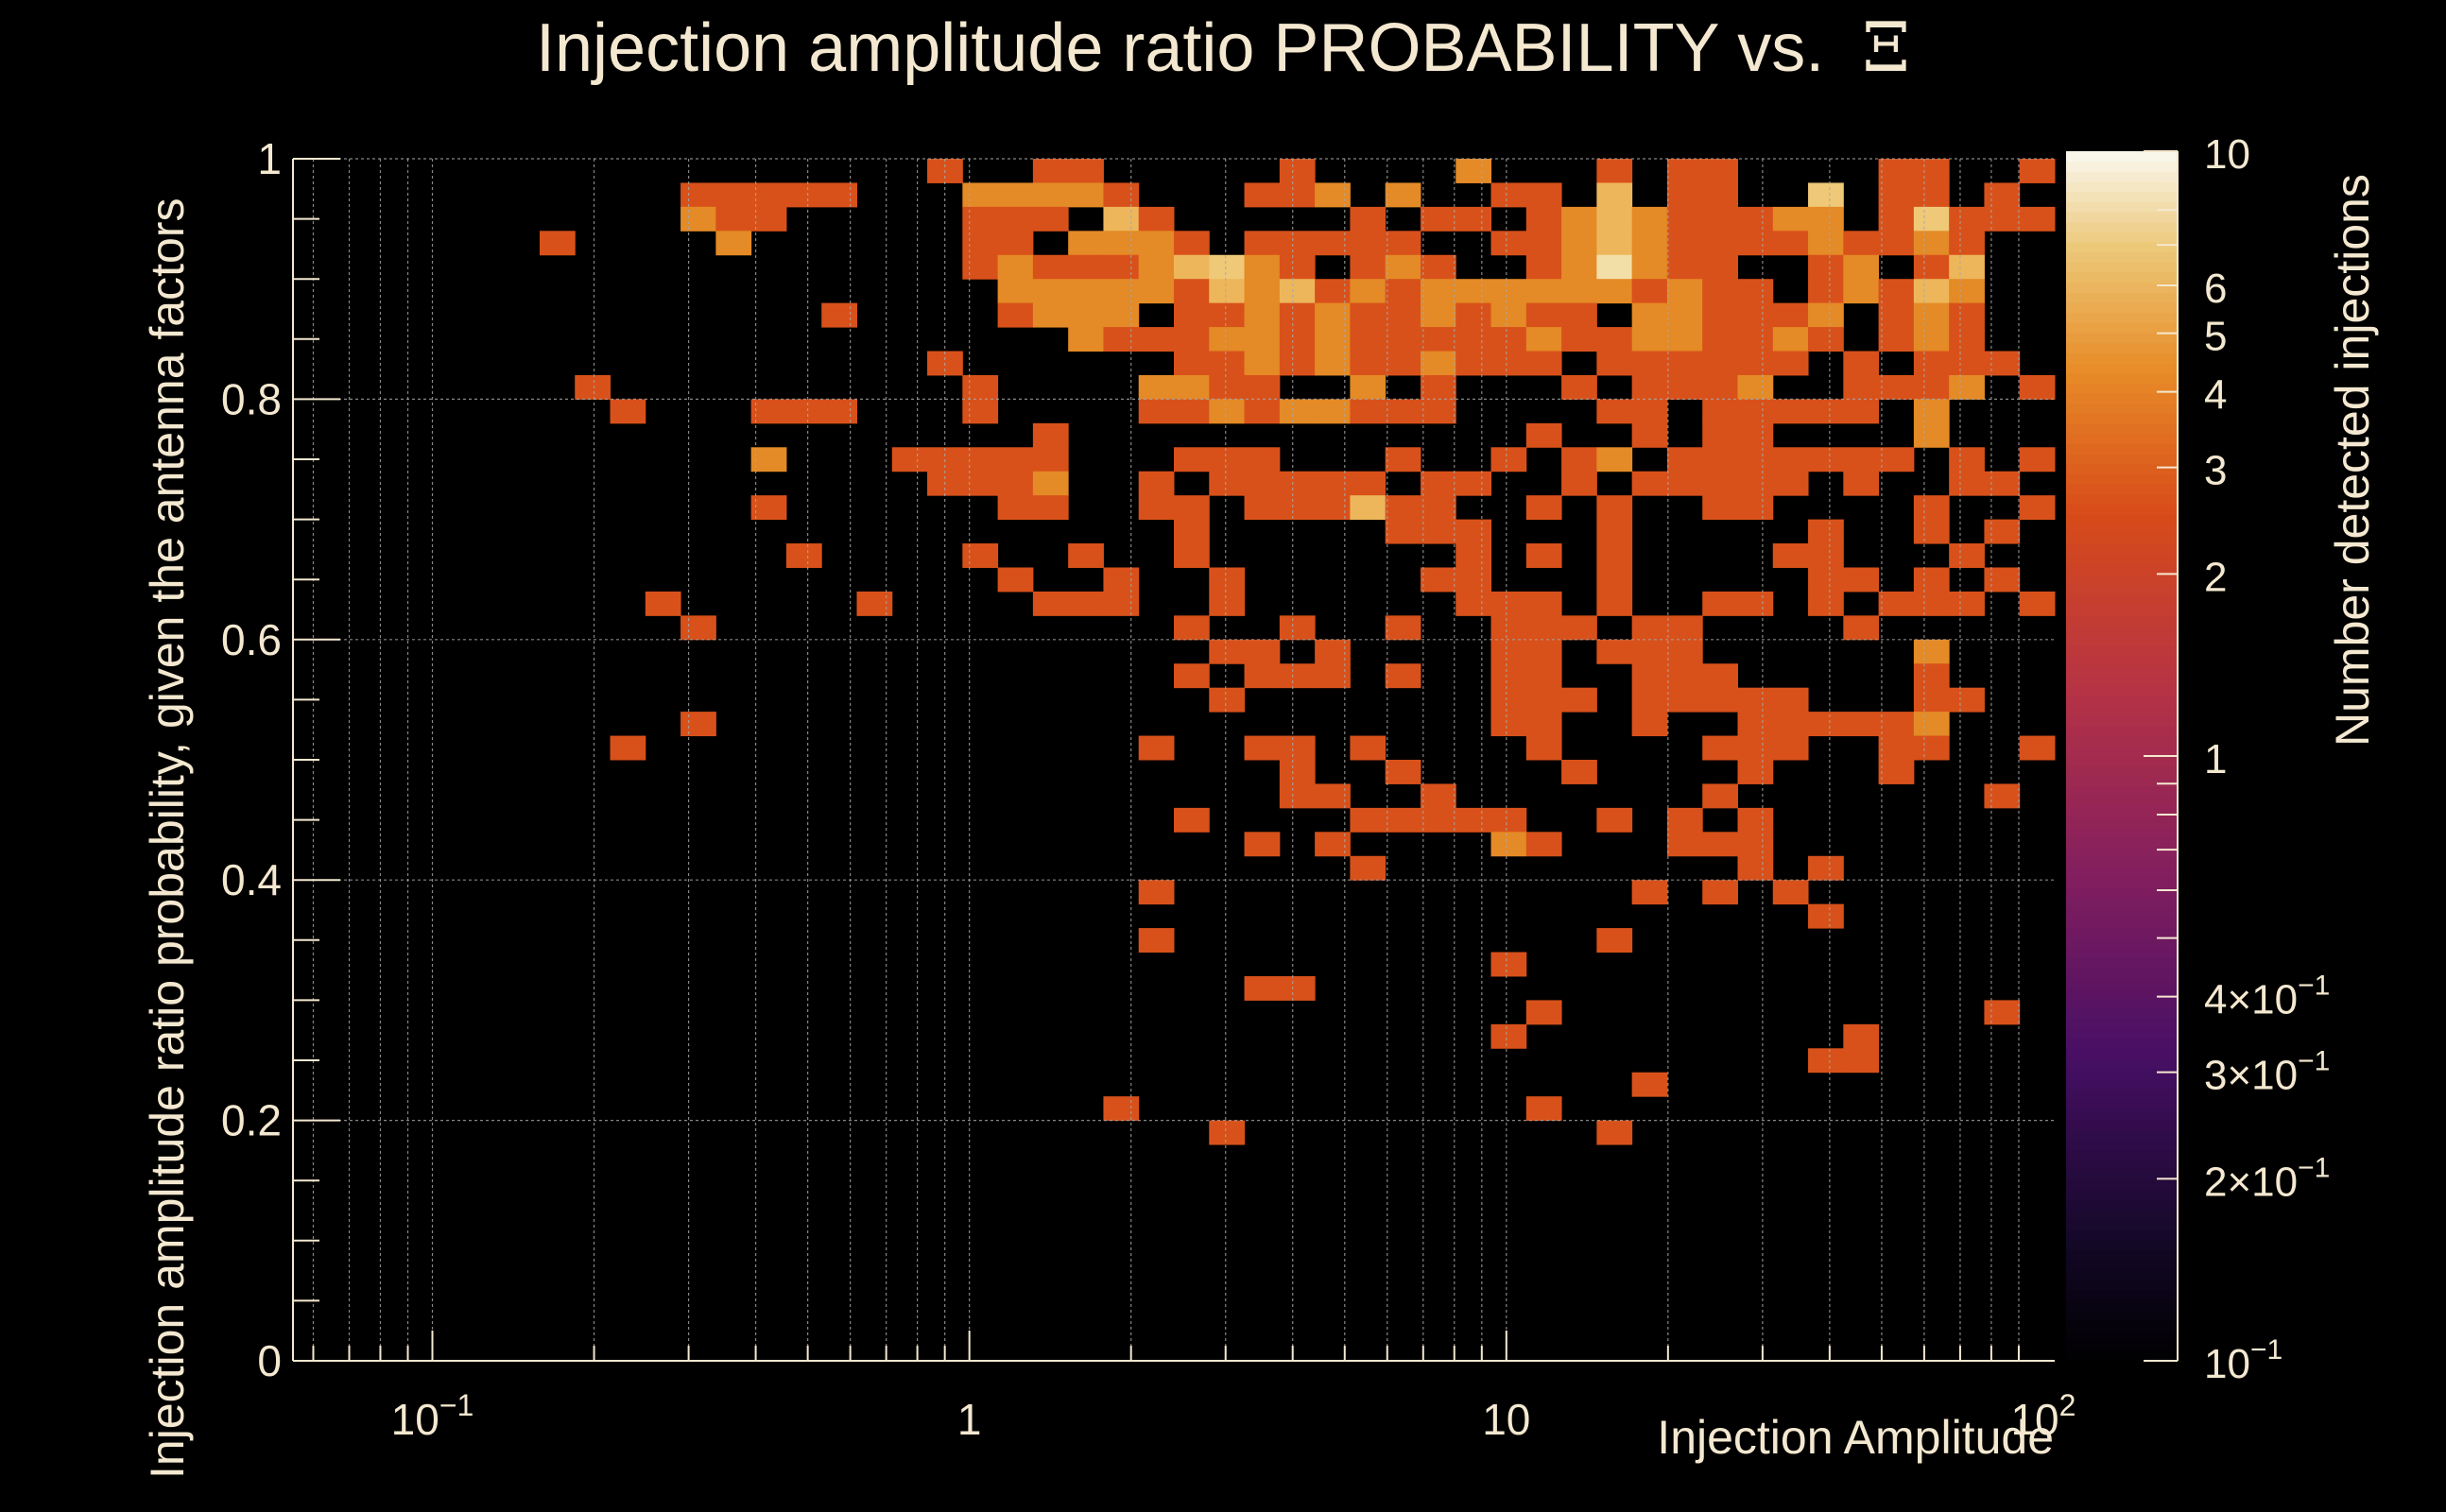 The height and width of the screenshot is (1512, 2446). I want to click on chart-title-symbol: Ξ, so click(1886, 47).